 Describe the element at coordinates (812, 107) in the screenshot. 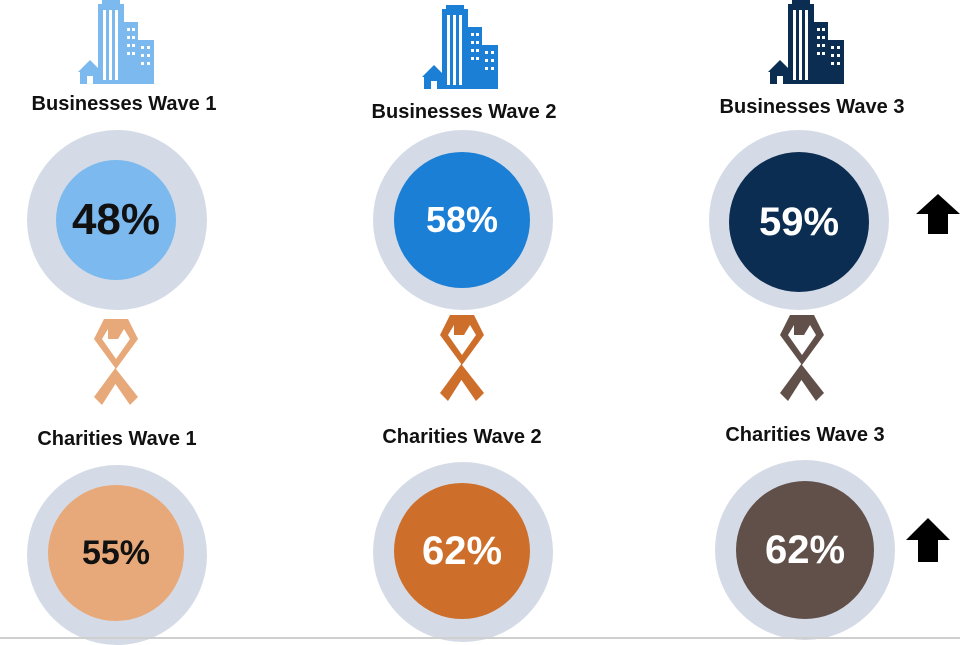

I see `panel-label: Businesses Wave 3` at that location.